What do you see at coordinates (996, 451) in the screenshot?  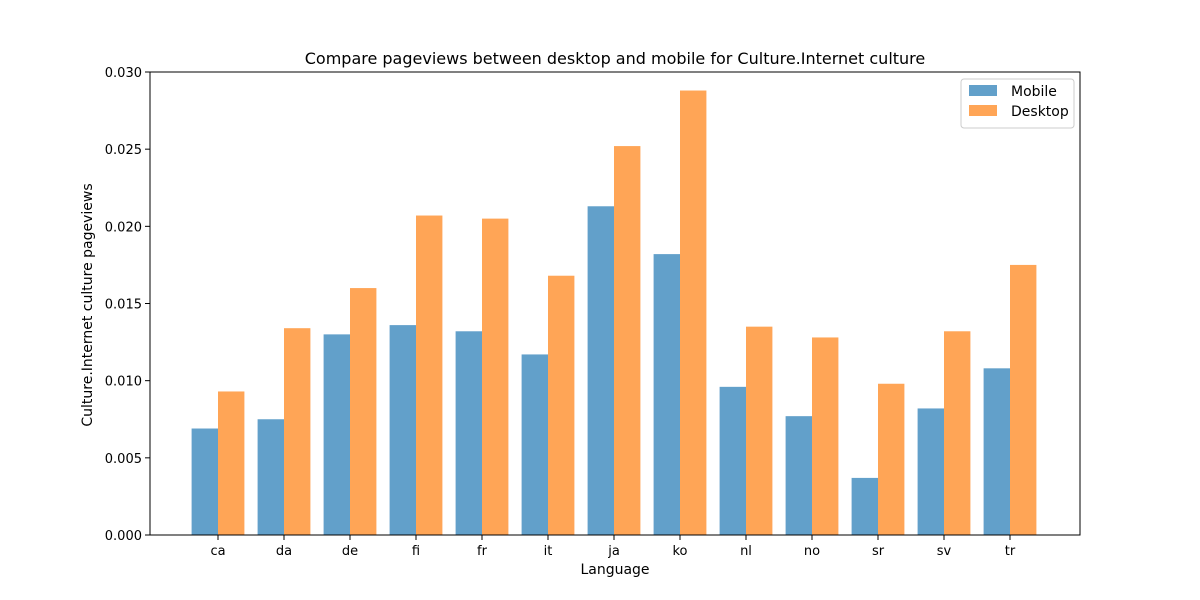 I see `bar-mobile-tr` at bounding box center [996, 451].